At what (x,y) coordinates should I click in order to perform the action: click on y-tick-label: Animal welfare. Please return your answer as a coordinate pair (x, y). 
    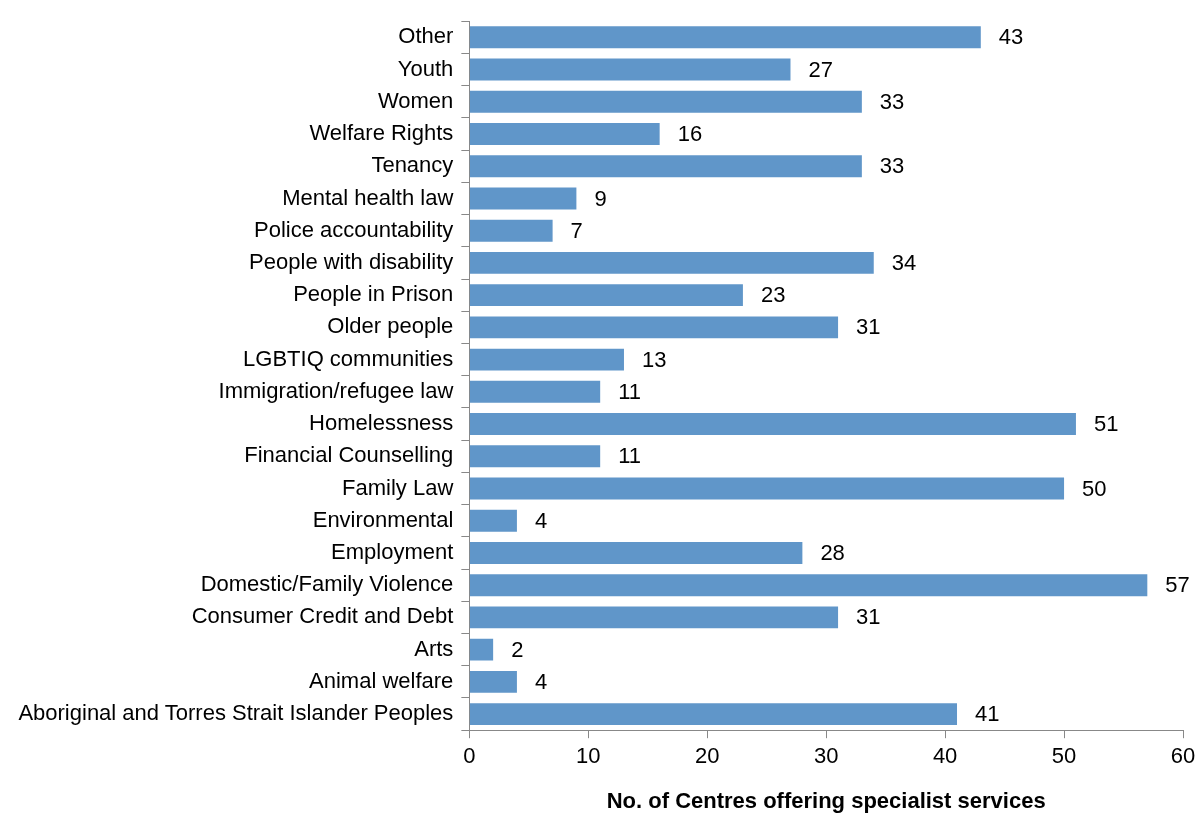
    Looking at the image, I should click on (381, 680).